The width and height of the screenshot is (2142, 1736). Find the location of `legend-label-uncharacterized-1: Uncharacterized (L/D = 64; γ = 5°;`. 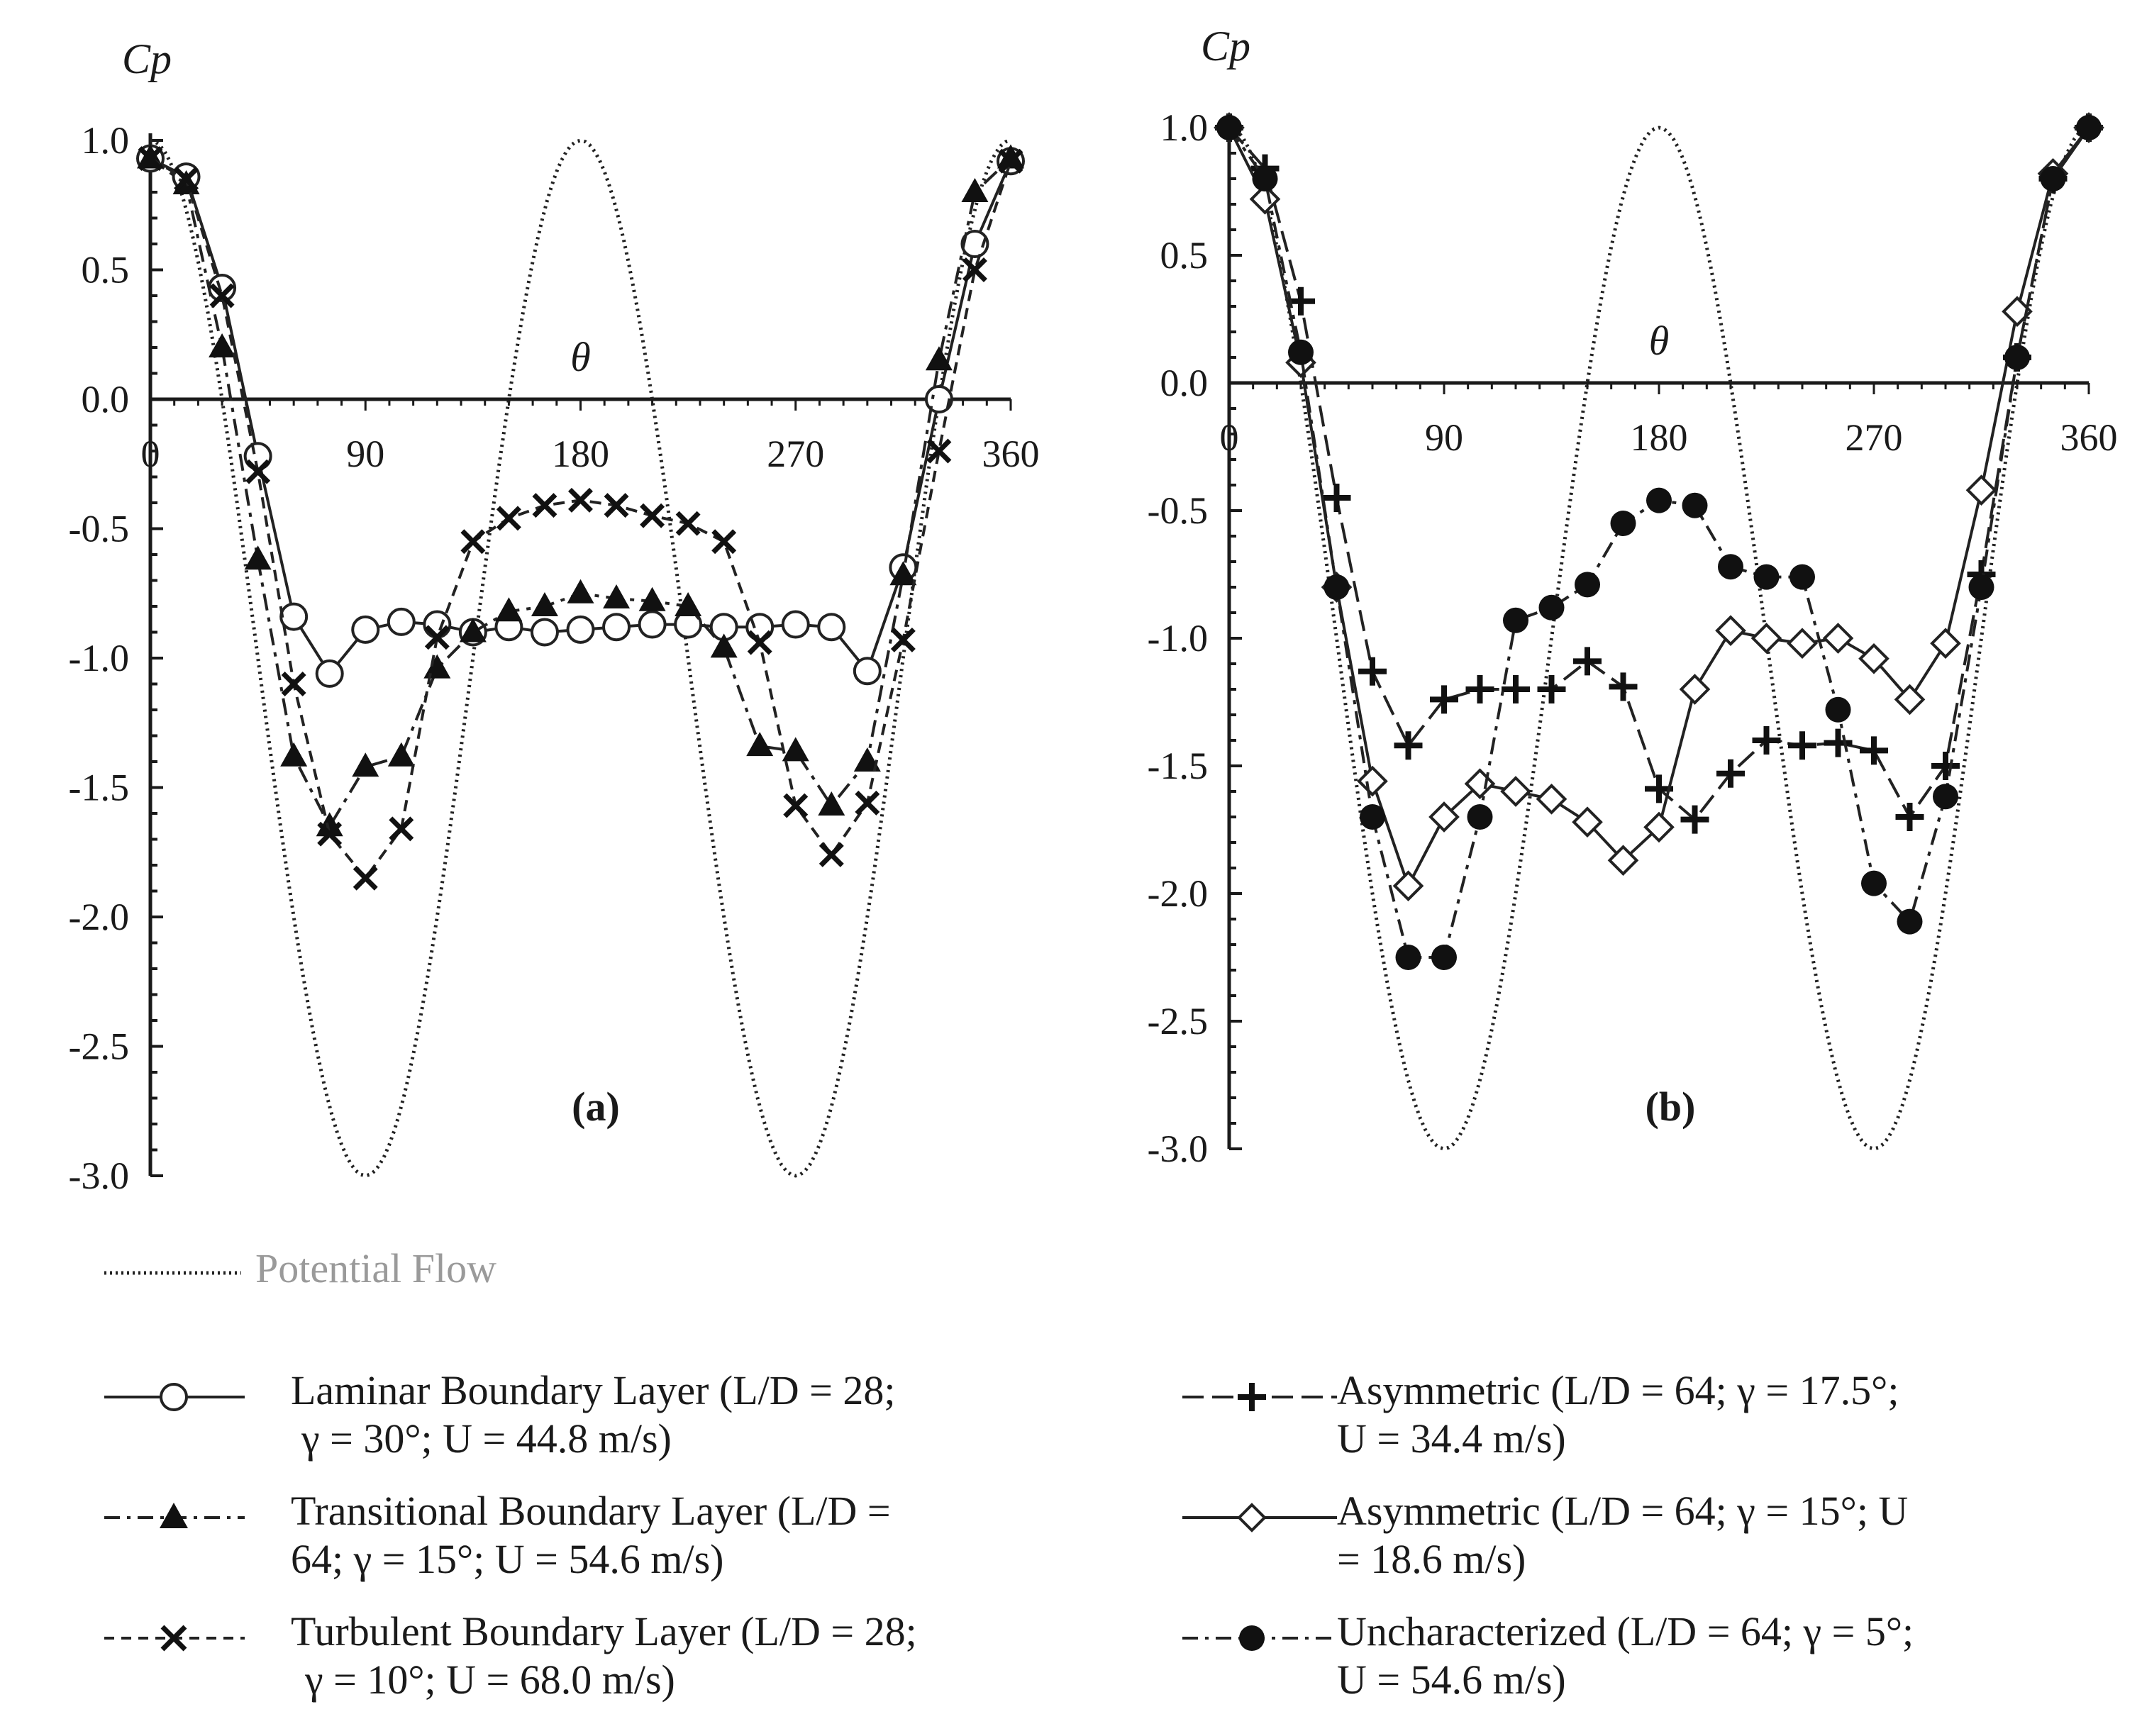

legend-label-uncharacterized-1: Uncharacterized (L/D = 64; γ = 5°; is located at coordinates (1625, 1631).